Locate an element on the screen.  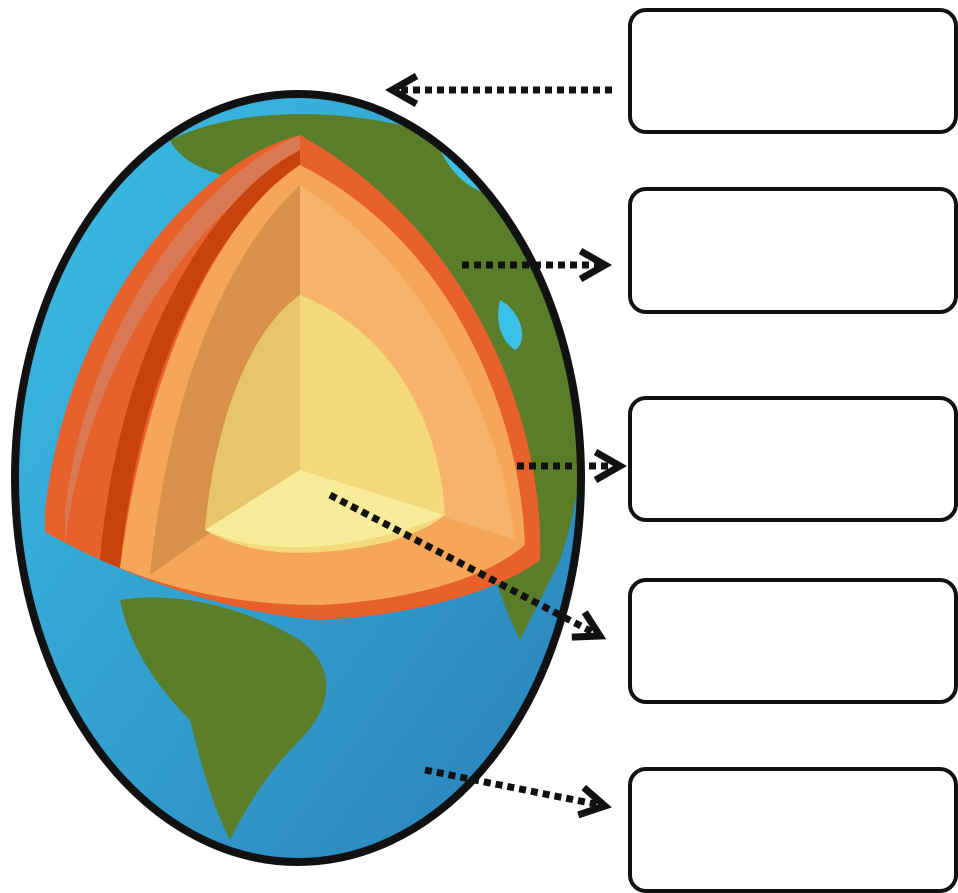
upper-mantle is located at coordinates (200, 359).